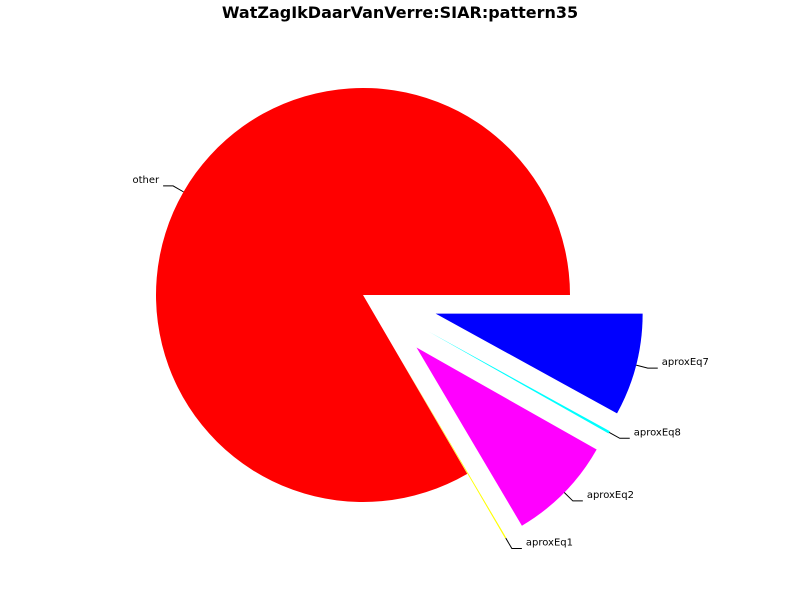  What do you see at coordinates (657, 432) in the screenshot?
I see `slice-label-aproxeq8: aproxEq8` at bounding box center [657, 432].